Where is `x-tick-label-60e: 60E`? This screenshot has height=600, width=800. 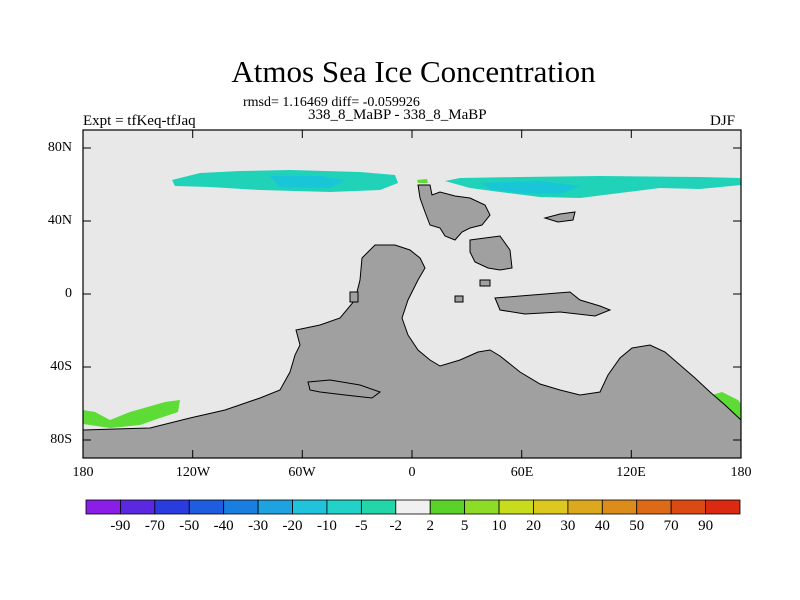 x-tick-label-60e: 60E is located at coordinates (522, 472).